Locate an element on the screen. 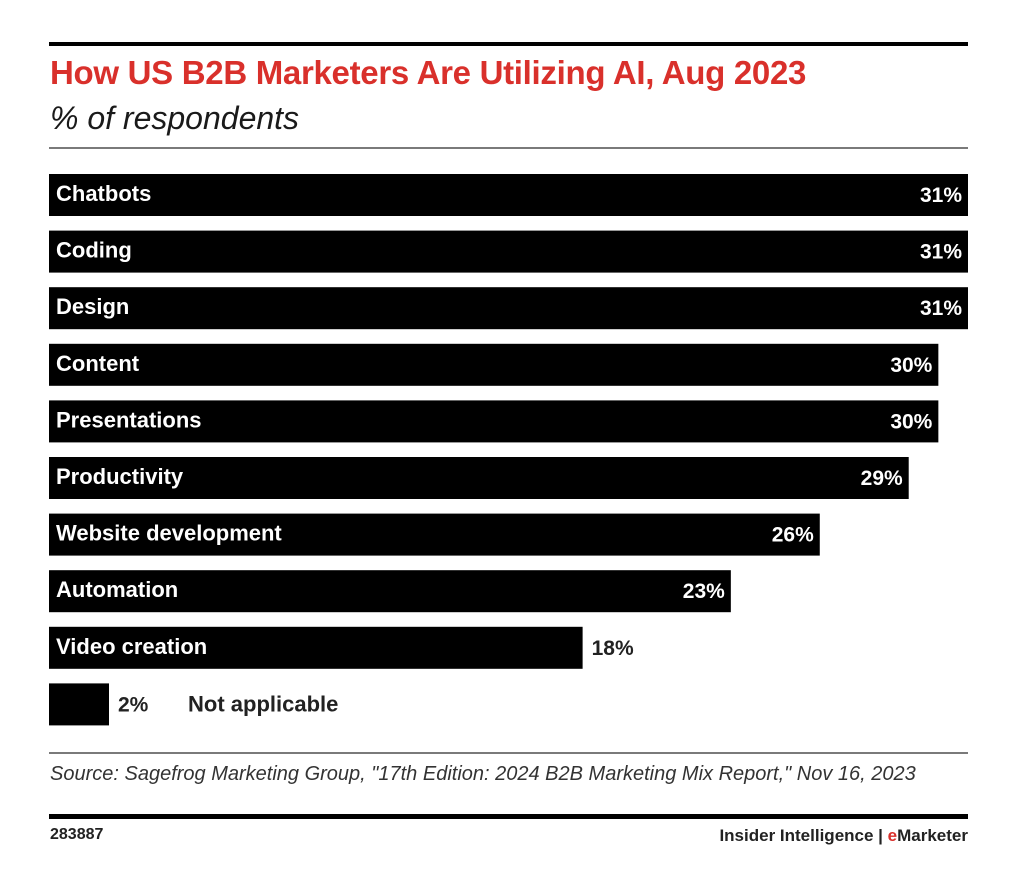 The width and height of the screenshot is (1030, 884). category-label: Productivity is located at coordinates (120, 476).